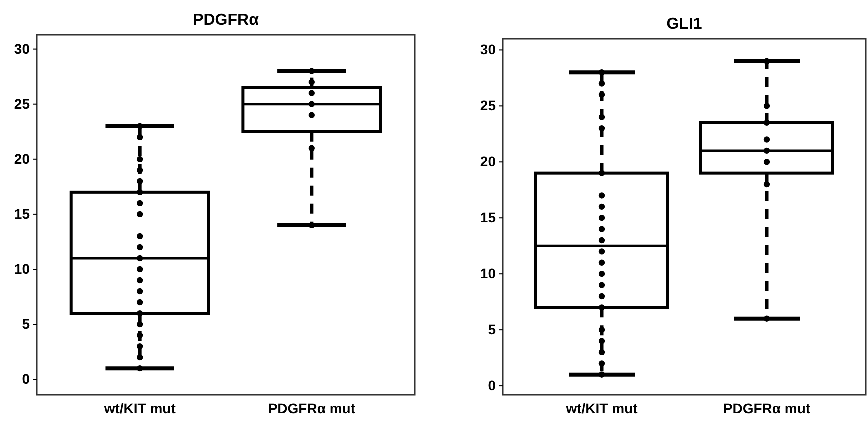 The height and width of the screenshot is (421, 867). I want to click on chart-title: PDGFRα, so click(226, 20).